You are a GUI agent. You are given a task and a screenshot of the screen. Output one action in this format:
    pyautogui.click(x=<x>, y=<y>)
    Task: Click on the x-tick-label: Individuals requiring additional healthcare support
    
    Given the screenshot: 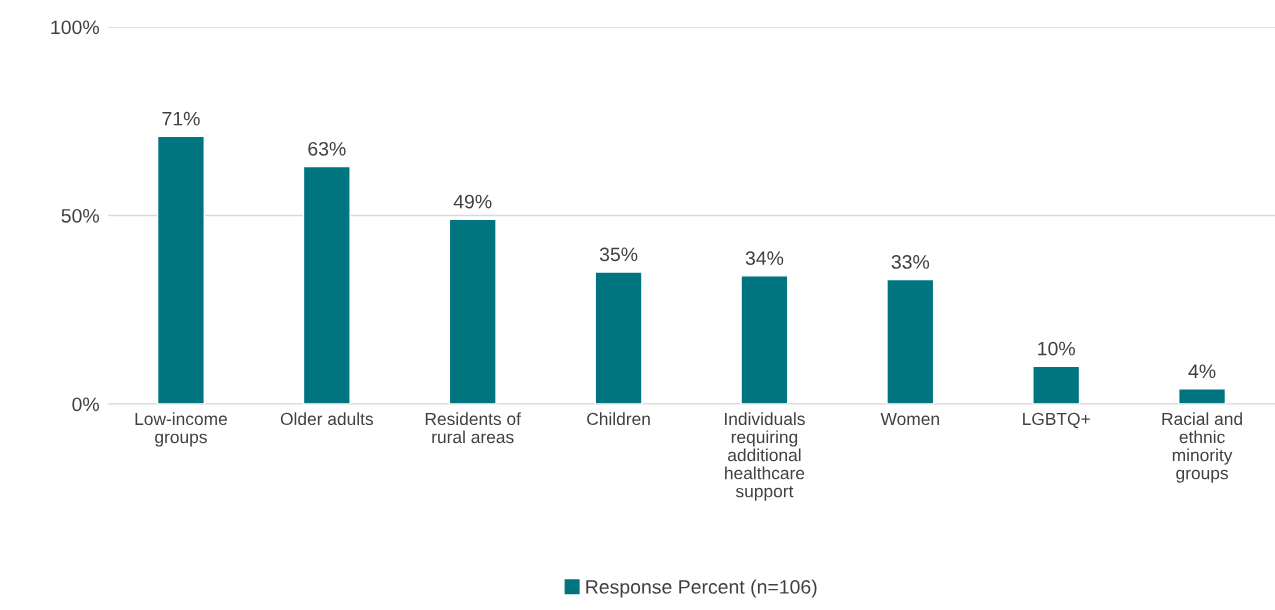 What is the action you would take?
    pyautogui.click(x=765, y=456)
    